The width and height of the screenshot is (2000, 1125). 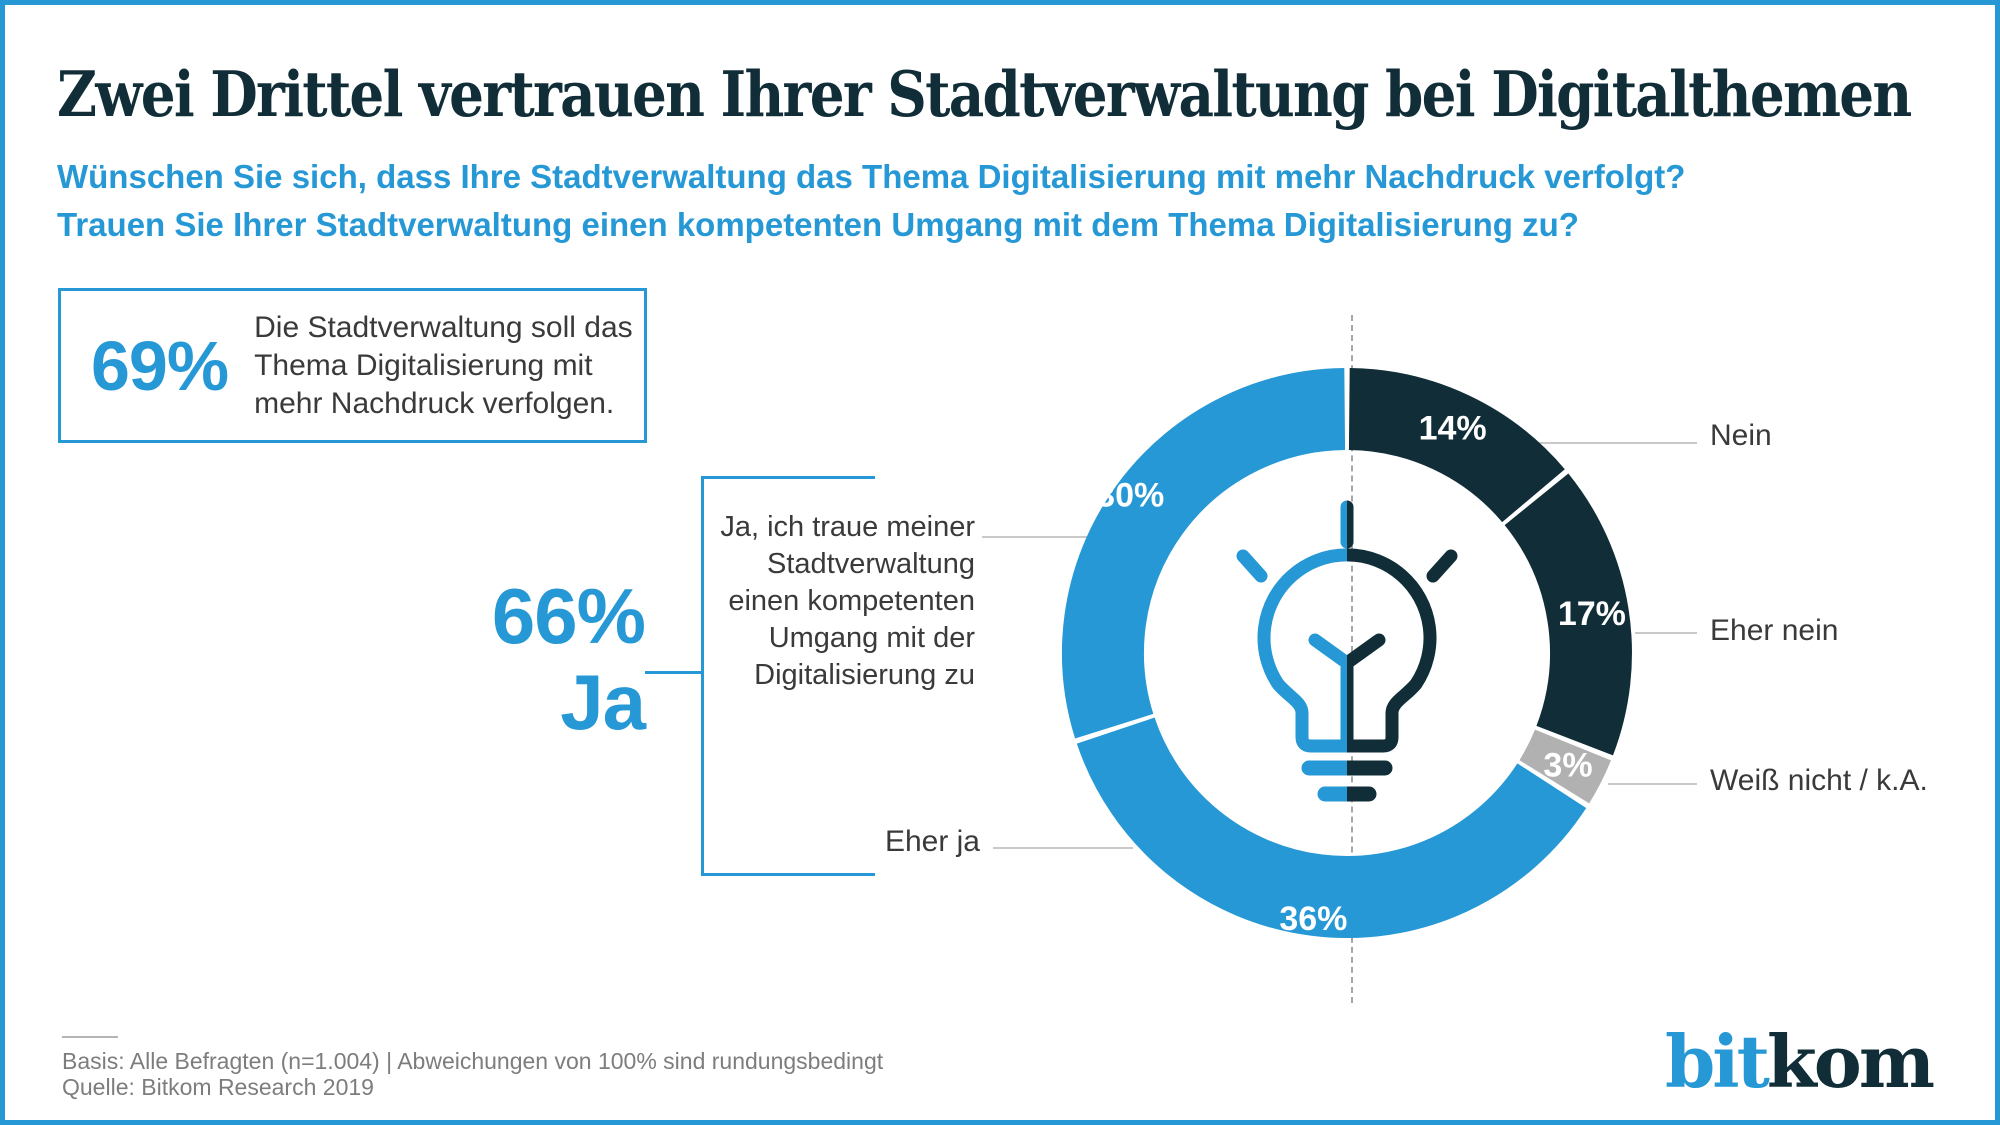 I want to click on ja-summary: 66% Ja, so click(x=495, y=659).